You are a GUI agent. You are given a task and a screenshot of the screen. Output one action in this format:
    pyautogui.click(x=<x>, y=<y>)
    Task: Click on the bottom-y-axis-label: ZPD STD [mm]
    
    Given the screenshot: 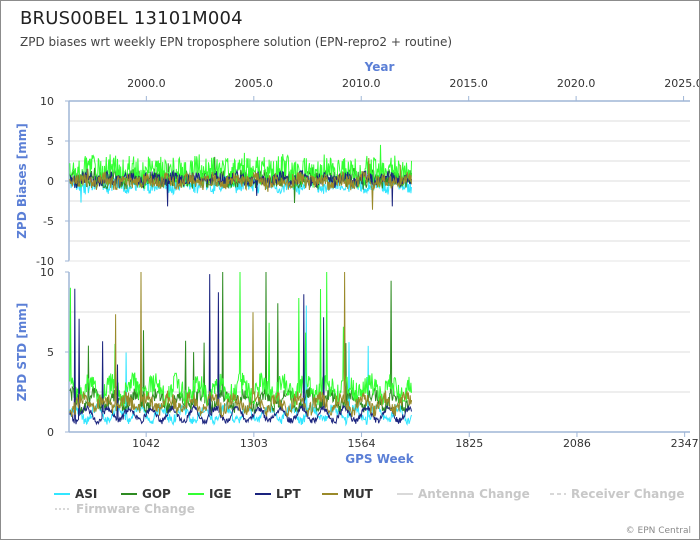 What is the action you would take?
    pyautogui.click(x=22, y=352)
    